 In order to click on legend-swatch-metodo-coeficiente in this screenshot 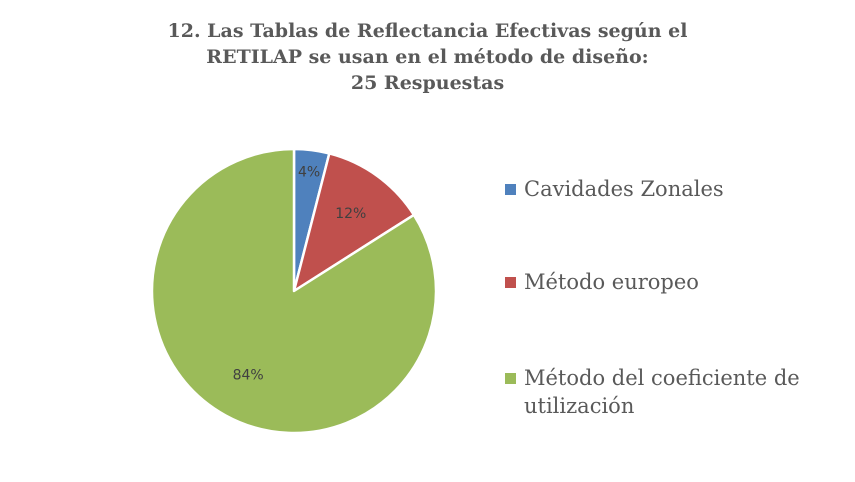, I will do `click(510, 378)`.